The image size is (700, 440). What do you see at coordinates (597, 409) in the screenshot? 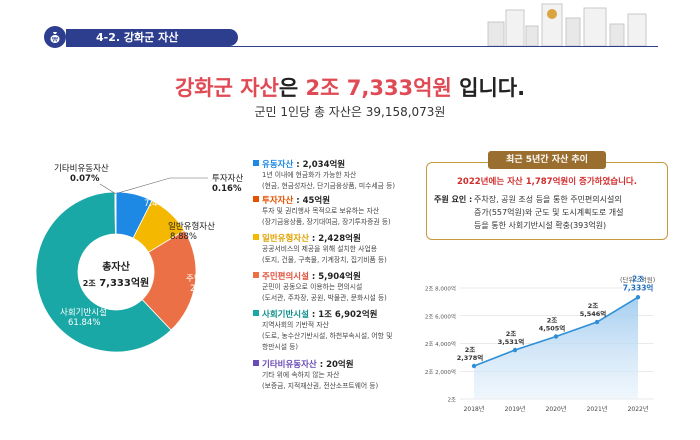
I see `x-tick-label: 2021년` at bounding box center [597, 409].